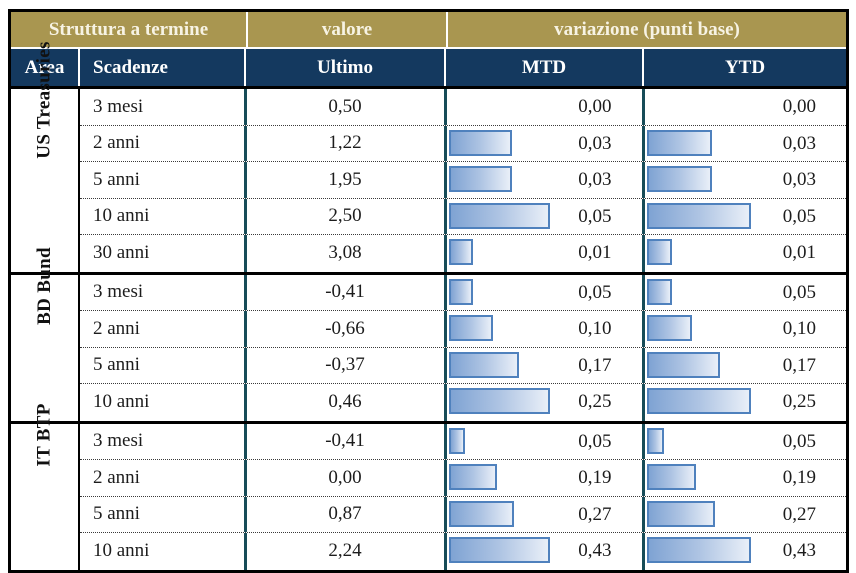 Image resolution: width=856 pixels, height=573 pixels. Describe the element at coordinates (744, 107) in the screenshot. I see `ytd-cell: 0,00` at that location.